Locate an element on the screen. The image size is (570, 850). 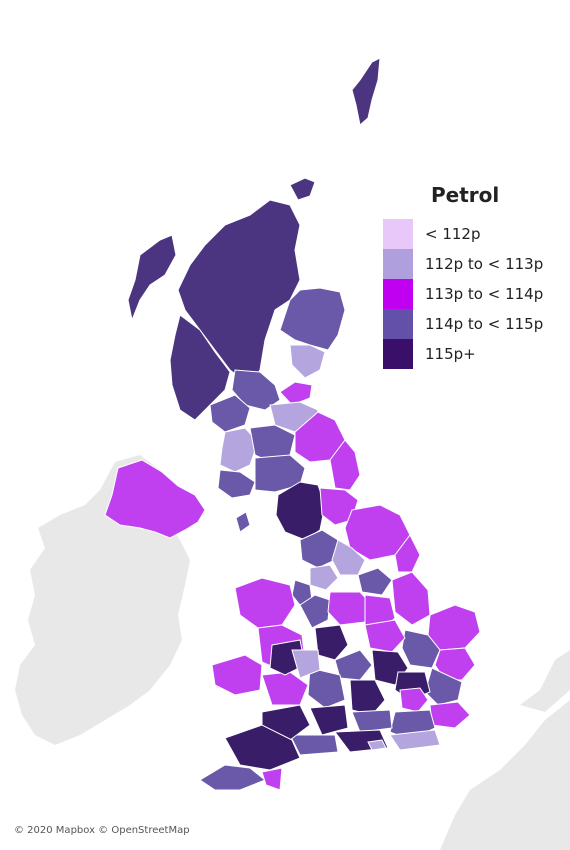
region-northumberland is located at coordinates (345, 465).